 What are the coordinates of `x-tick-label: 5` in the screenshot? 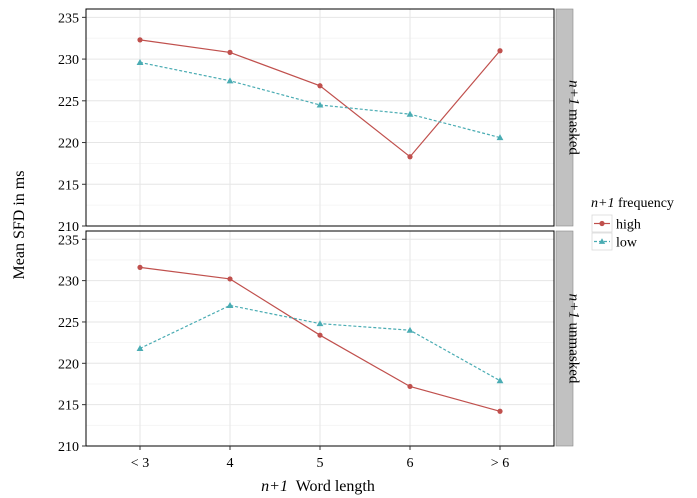 It's located at (320, 463).